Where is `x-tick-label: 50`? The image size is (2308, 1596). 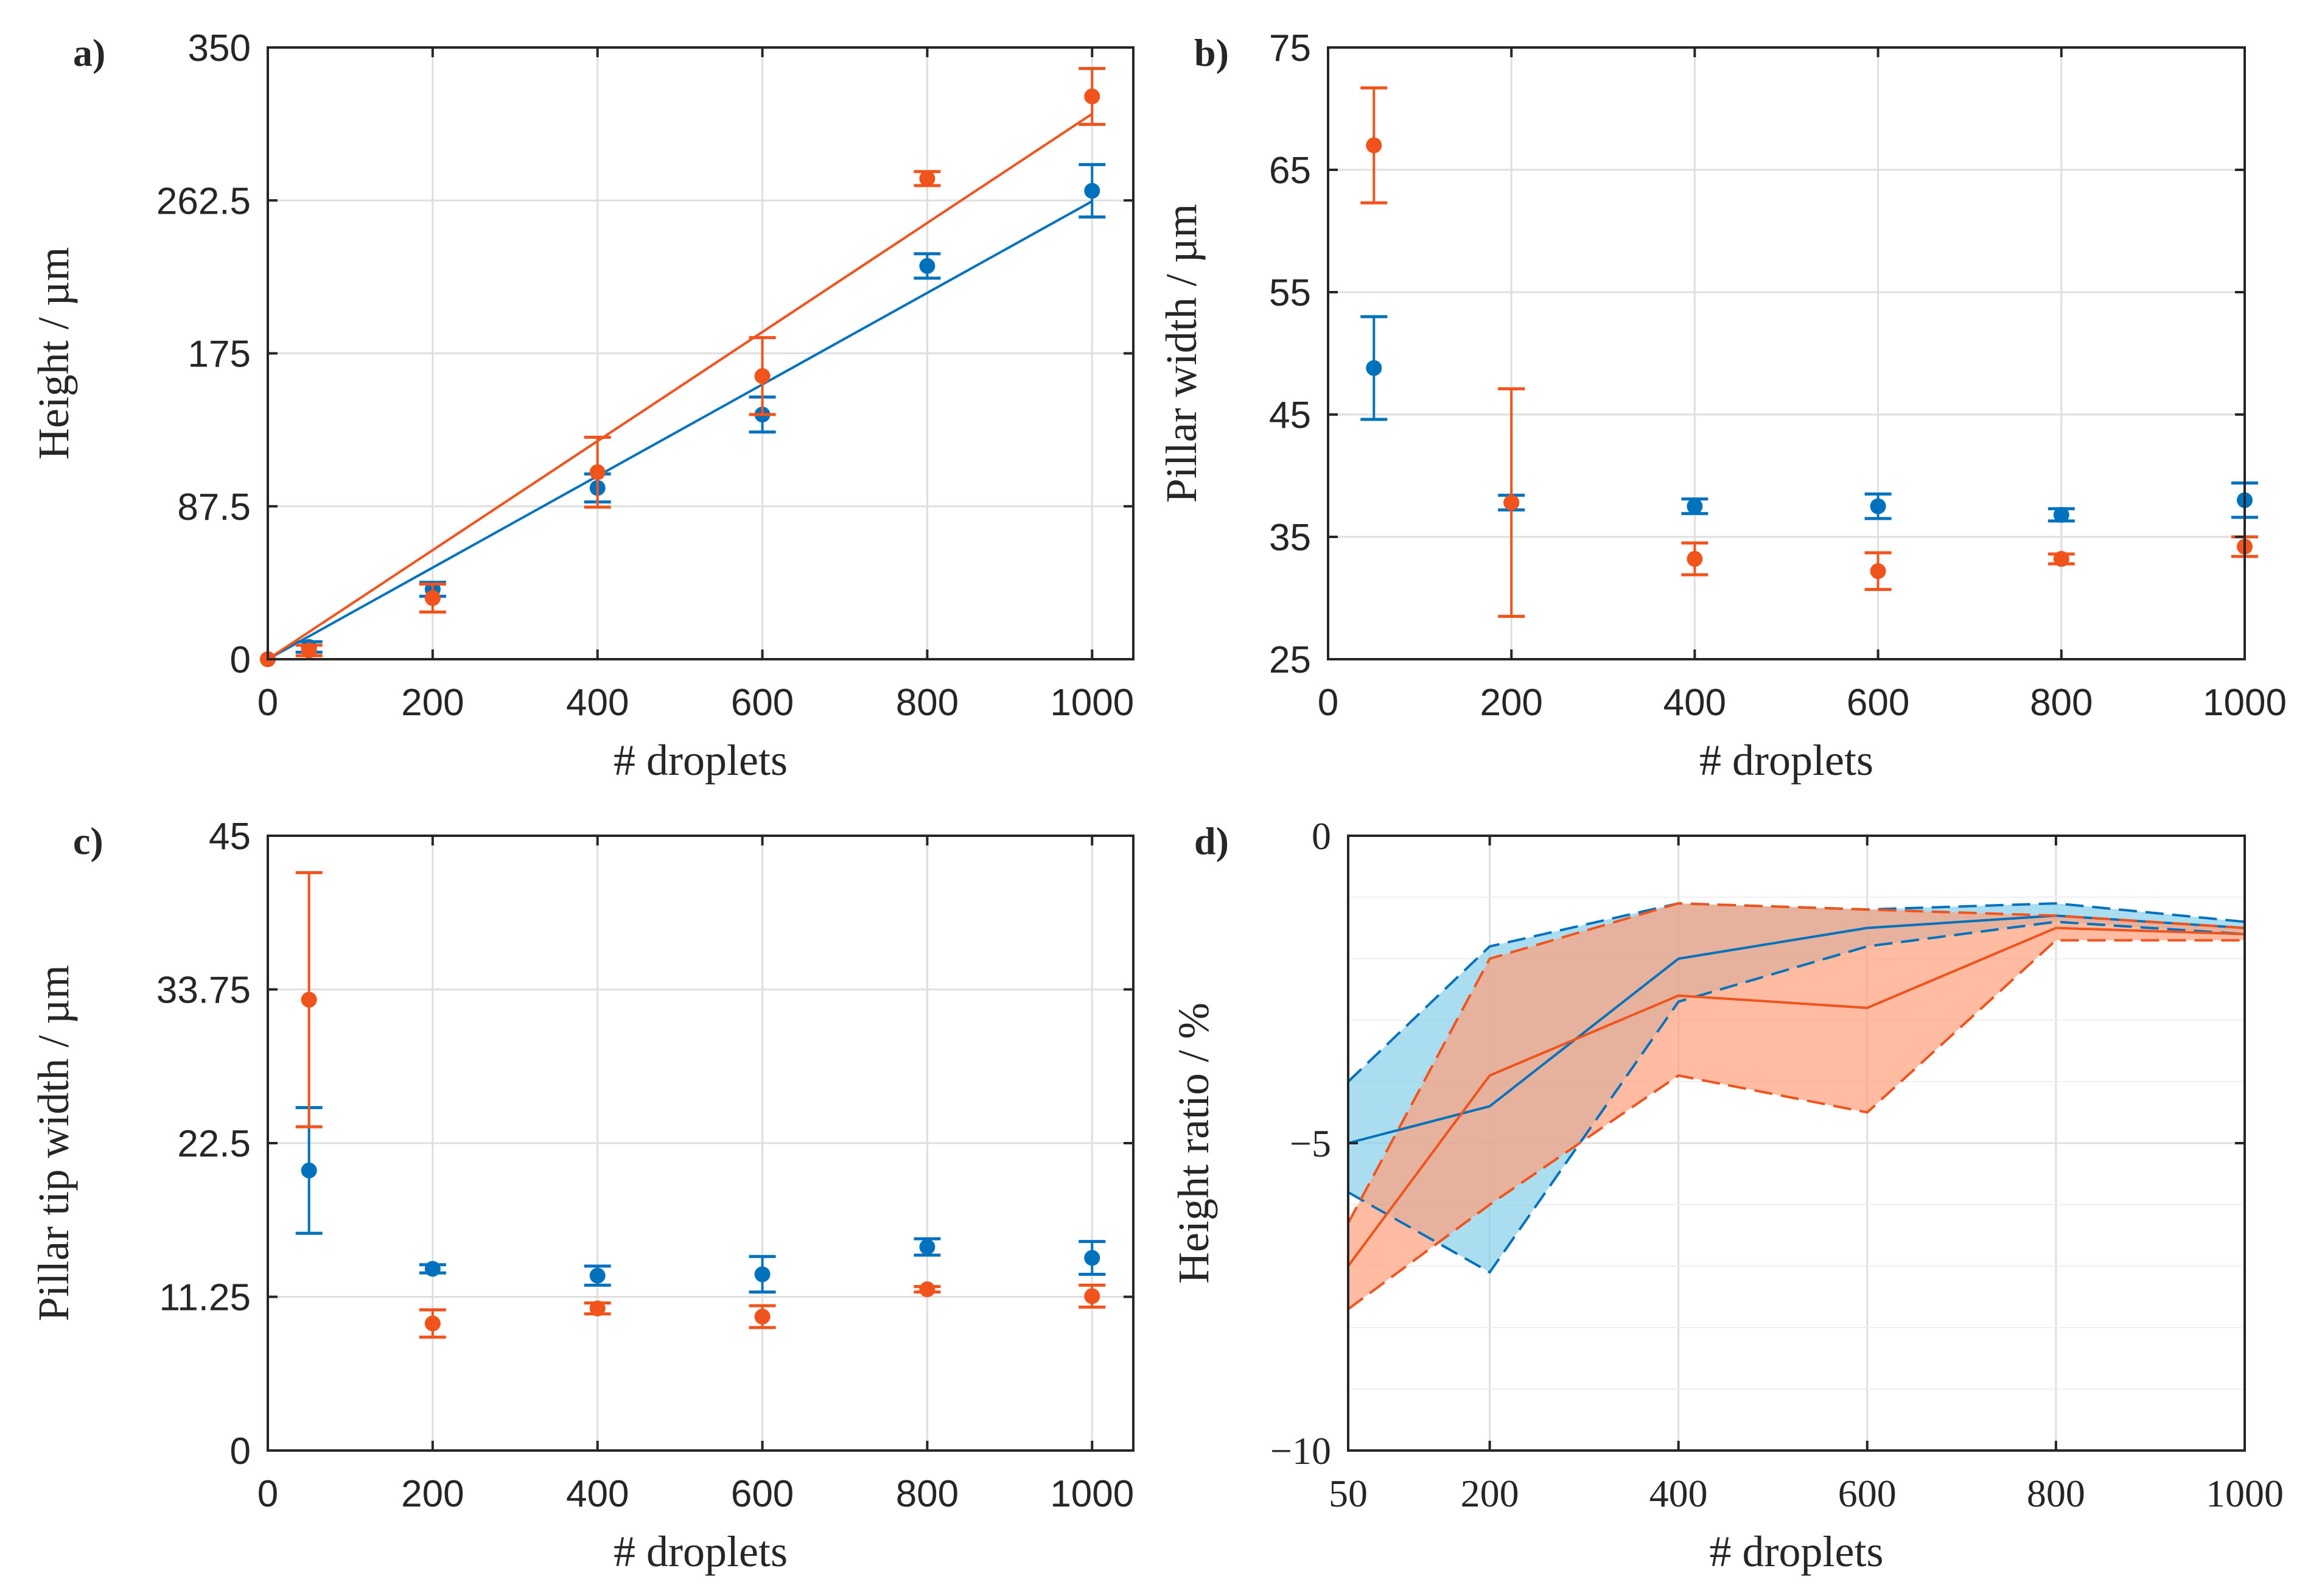 x-tick-label: 50 is located at coordinates (1348, 1493).